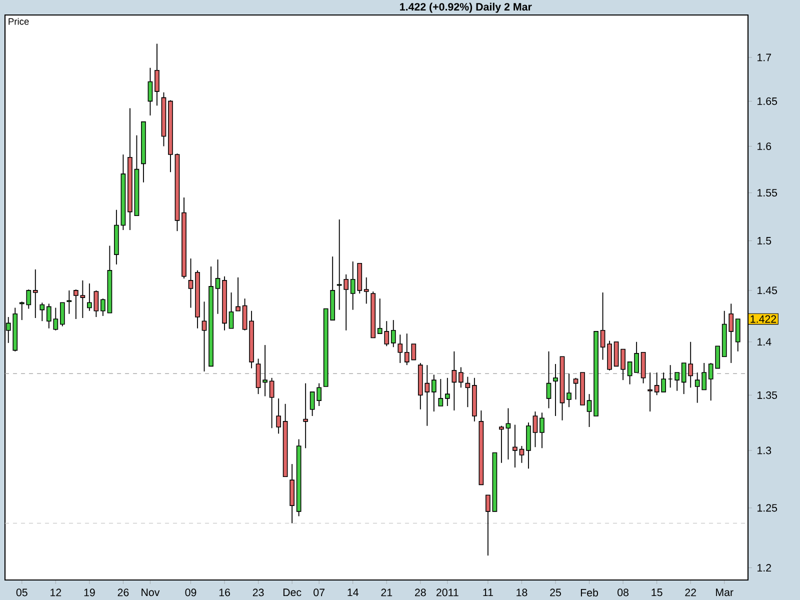 This screenshot has height=600, width=800. What do you see at coordinates (488, 592) in the screenshot?
I see `x-tick-label: 11` at bounding box center [488, 592].